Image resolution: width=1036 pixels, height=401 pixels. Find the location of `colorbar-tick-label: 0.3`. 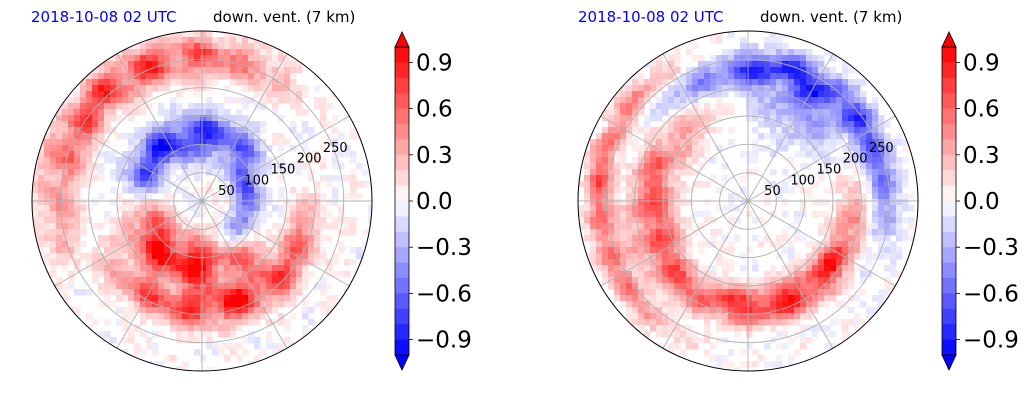

colorbar-tick-label: 0.3 is located at coordinates (434, 156).